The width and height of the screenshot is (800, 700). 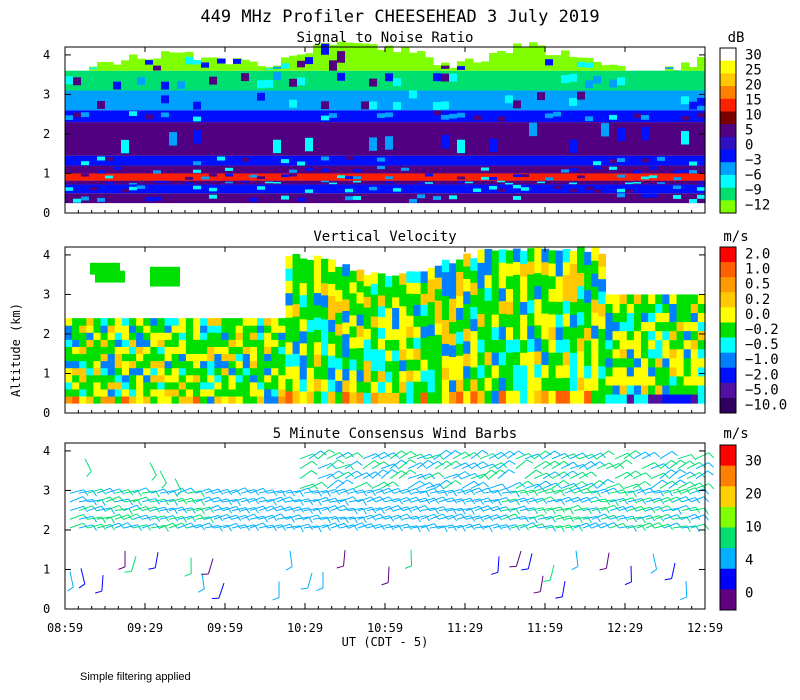 I want to click on x-tick-label: 10:29, so click(x=305, y=628).